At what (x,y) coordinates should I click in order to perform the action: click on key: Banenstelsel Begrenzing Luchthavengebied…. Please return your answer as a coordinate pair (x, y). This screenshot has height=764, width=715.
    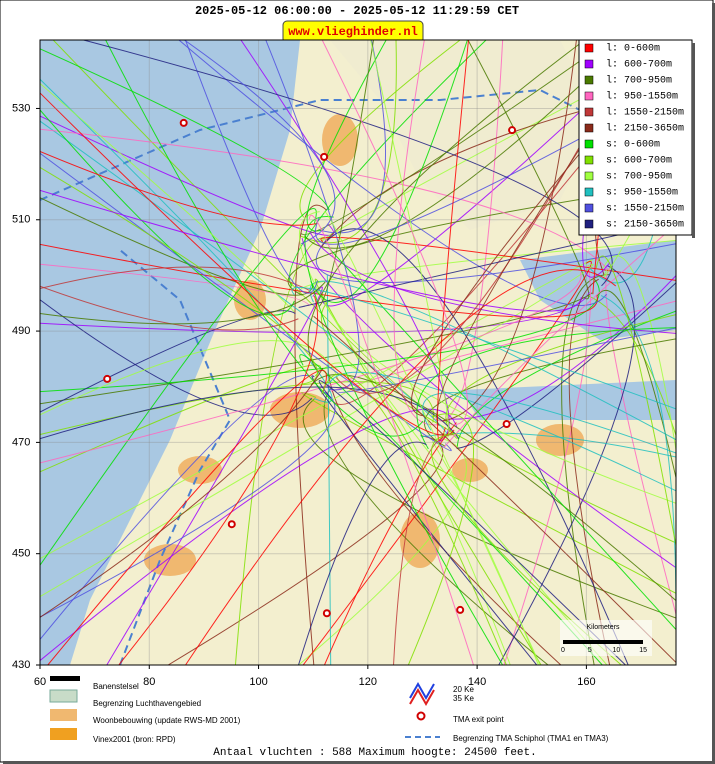
    Looking at the image, I should click on (329, 710).